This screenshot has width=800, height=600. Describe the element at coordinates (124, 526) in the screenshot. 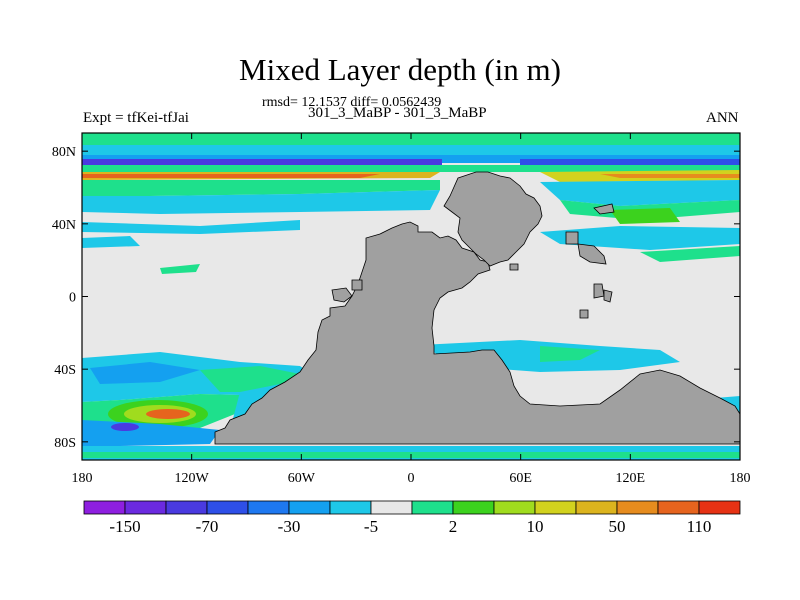

I see `colorbar-label: -150` at that location.